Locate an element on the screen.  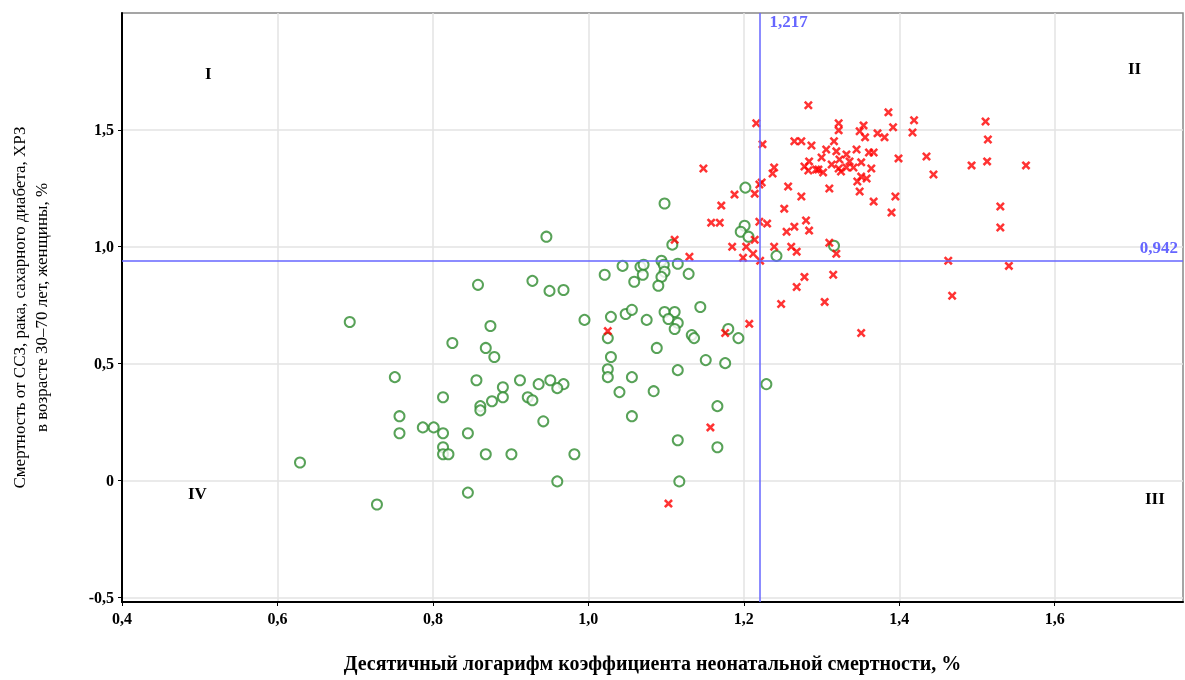
x-tick-label: 1,2 is located at coordinates (743, 618).